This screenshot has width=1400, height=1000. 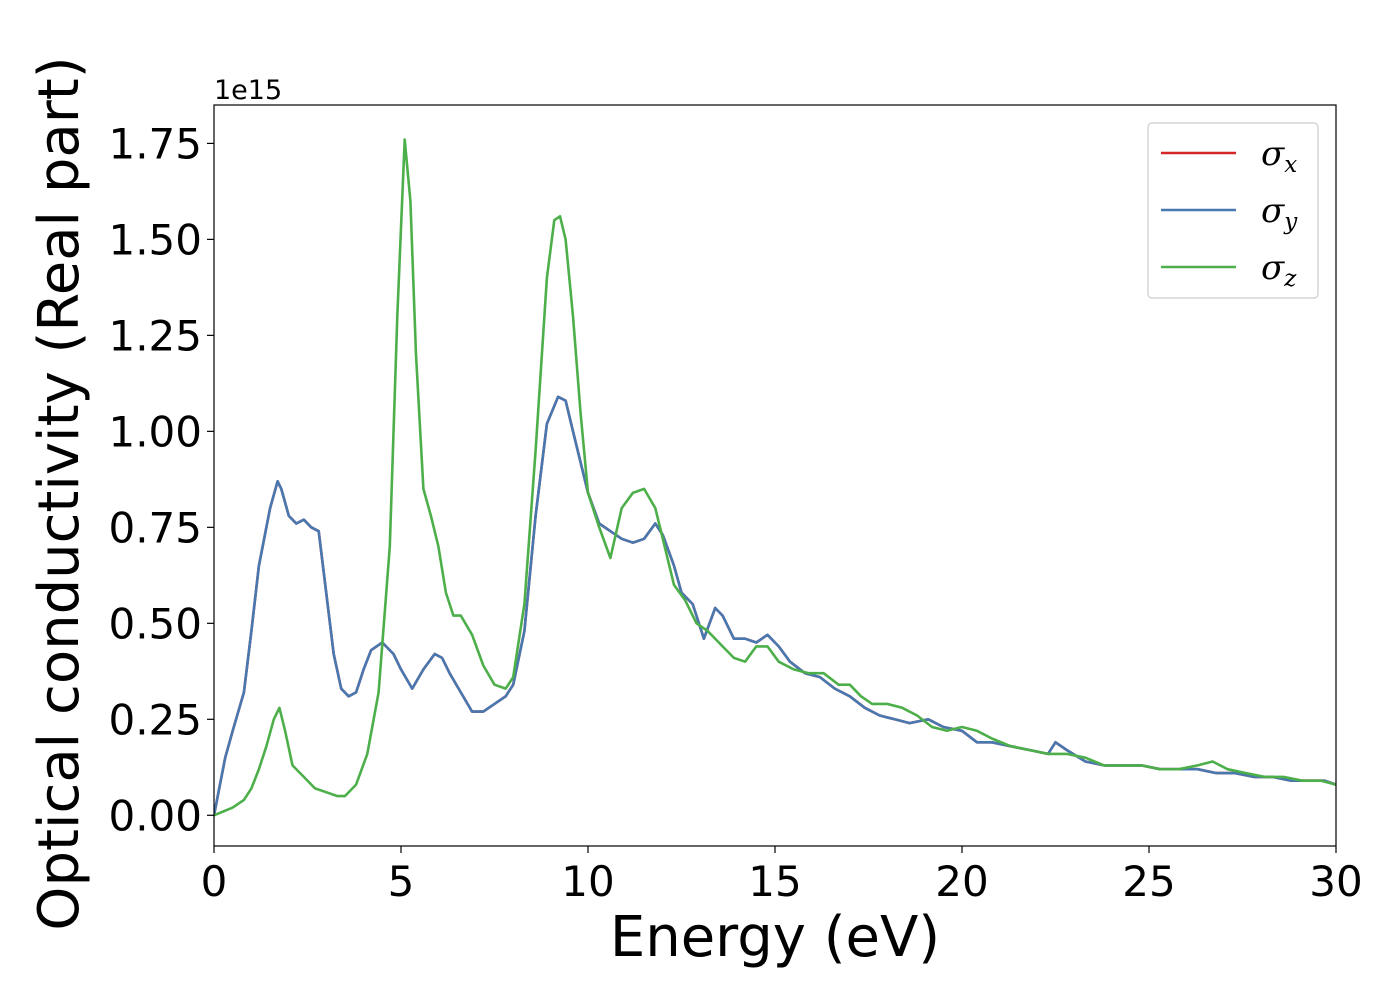 What do you see at coordinates (214, 881) in the screenshot?
I see `x-tick-label: 0` at bounding box center [214, 881].